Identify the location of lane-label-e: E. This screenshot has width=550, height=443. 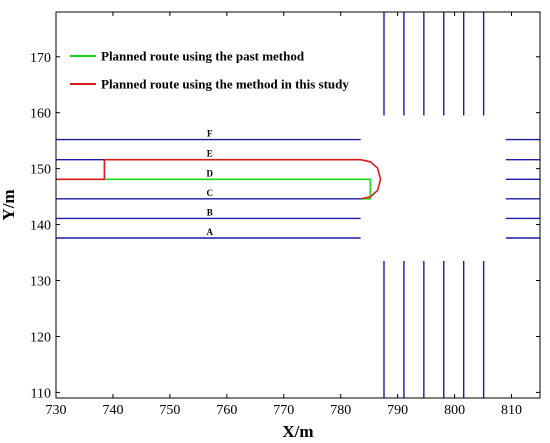
(210, 154).